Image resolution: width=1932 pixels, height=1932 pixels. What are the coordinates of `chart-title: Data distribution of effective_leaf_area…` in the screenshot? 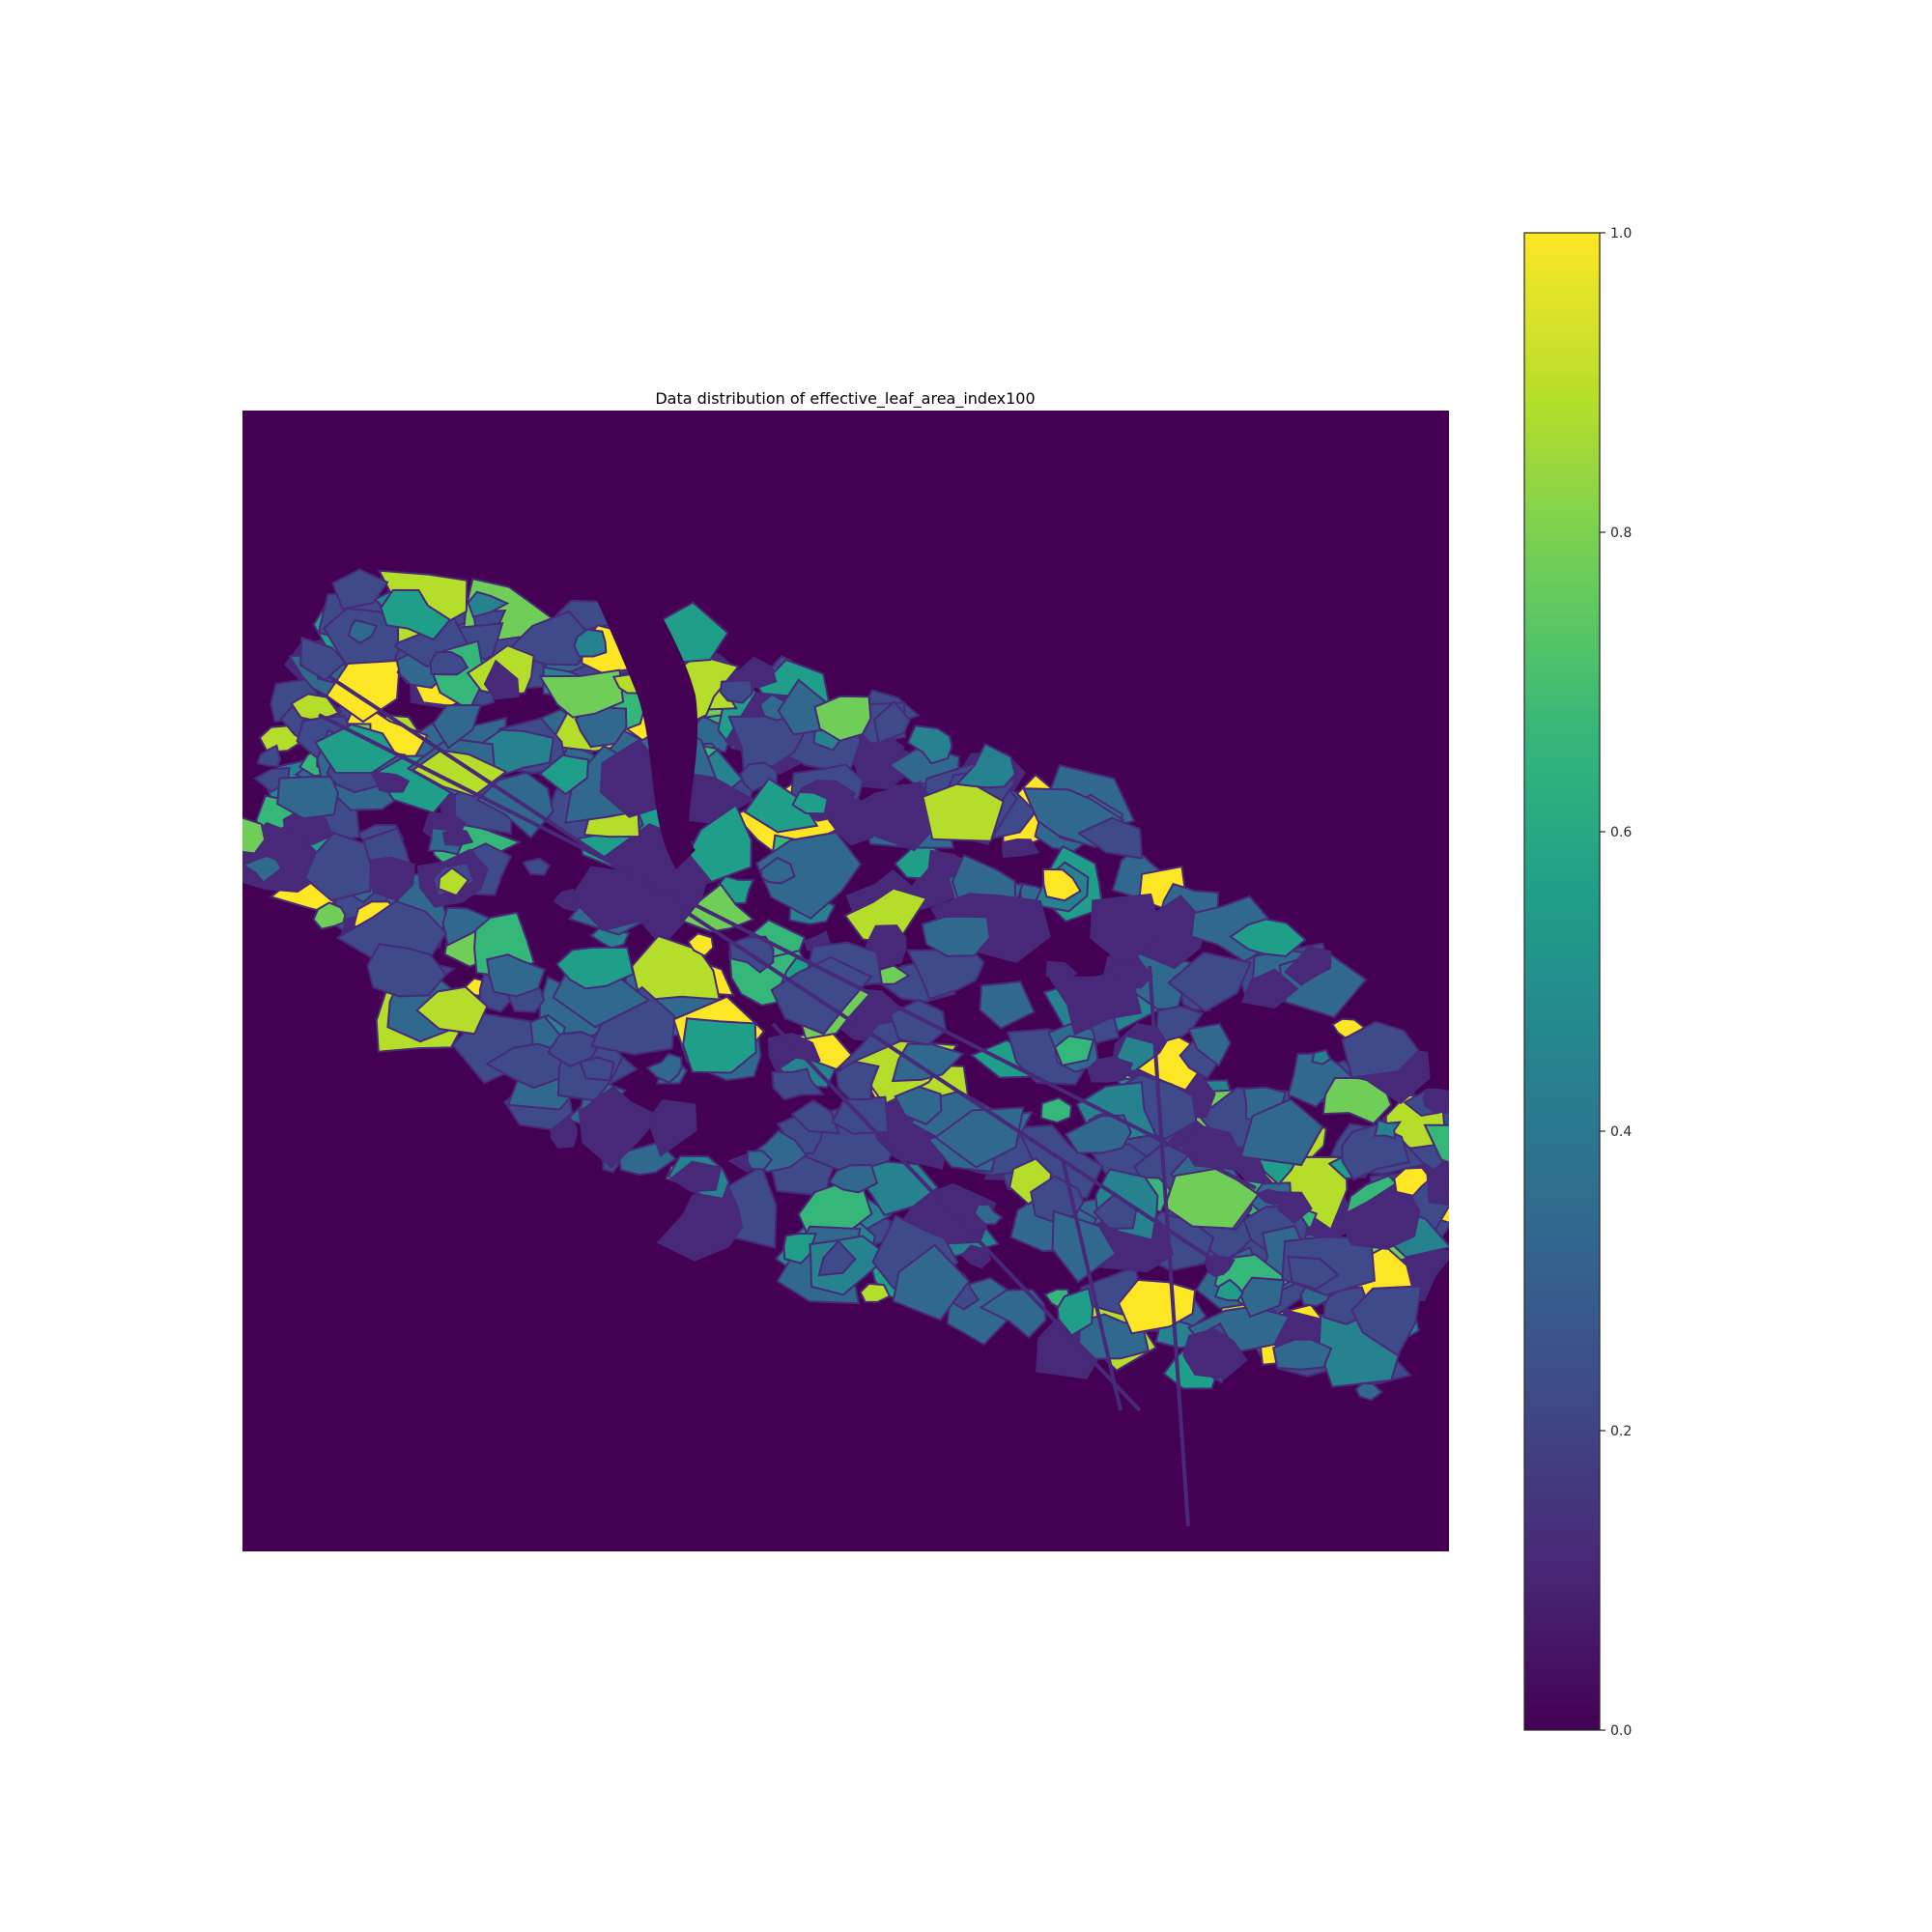 It's located at (845, 399).